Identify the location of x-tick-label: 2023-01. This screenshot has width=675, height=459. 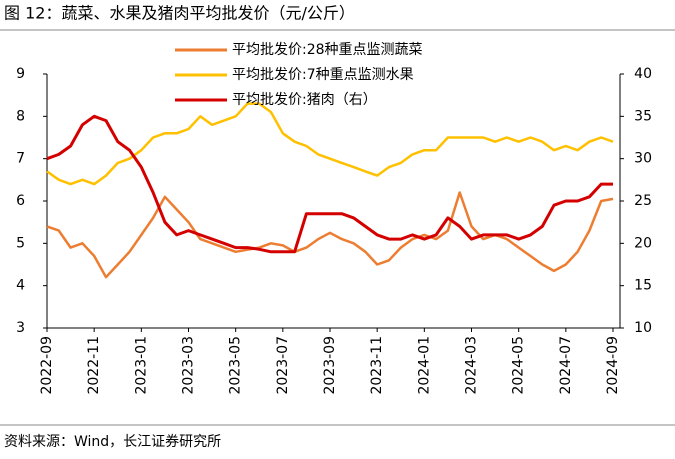
(141, 365).